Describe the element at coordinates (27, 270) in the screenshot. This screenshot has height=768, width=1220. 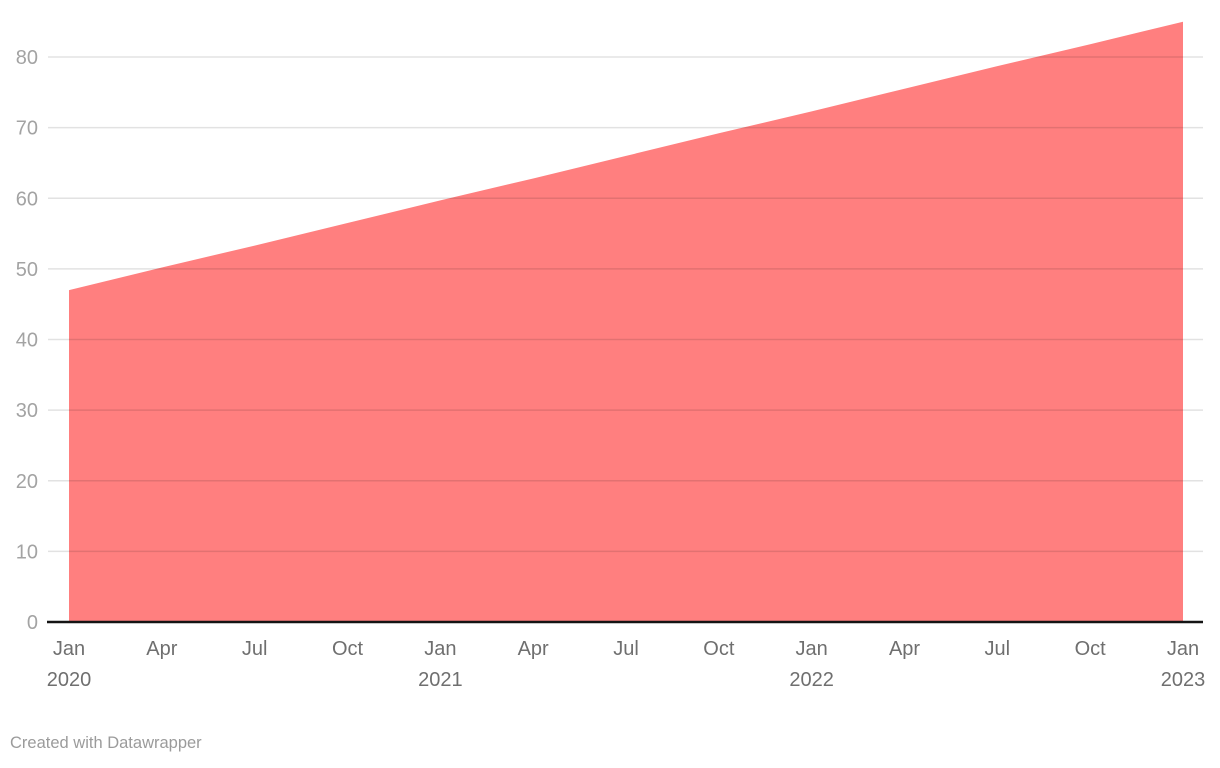
I see `y-tick-label: 50` at that location.